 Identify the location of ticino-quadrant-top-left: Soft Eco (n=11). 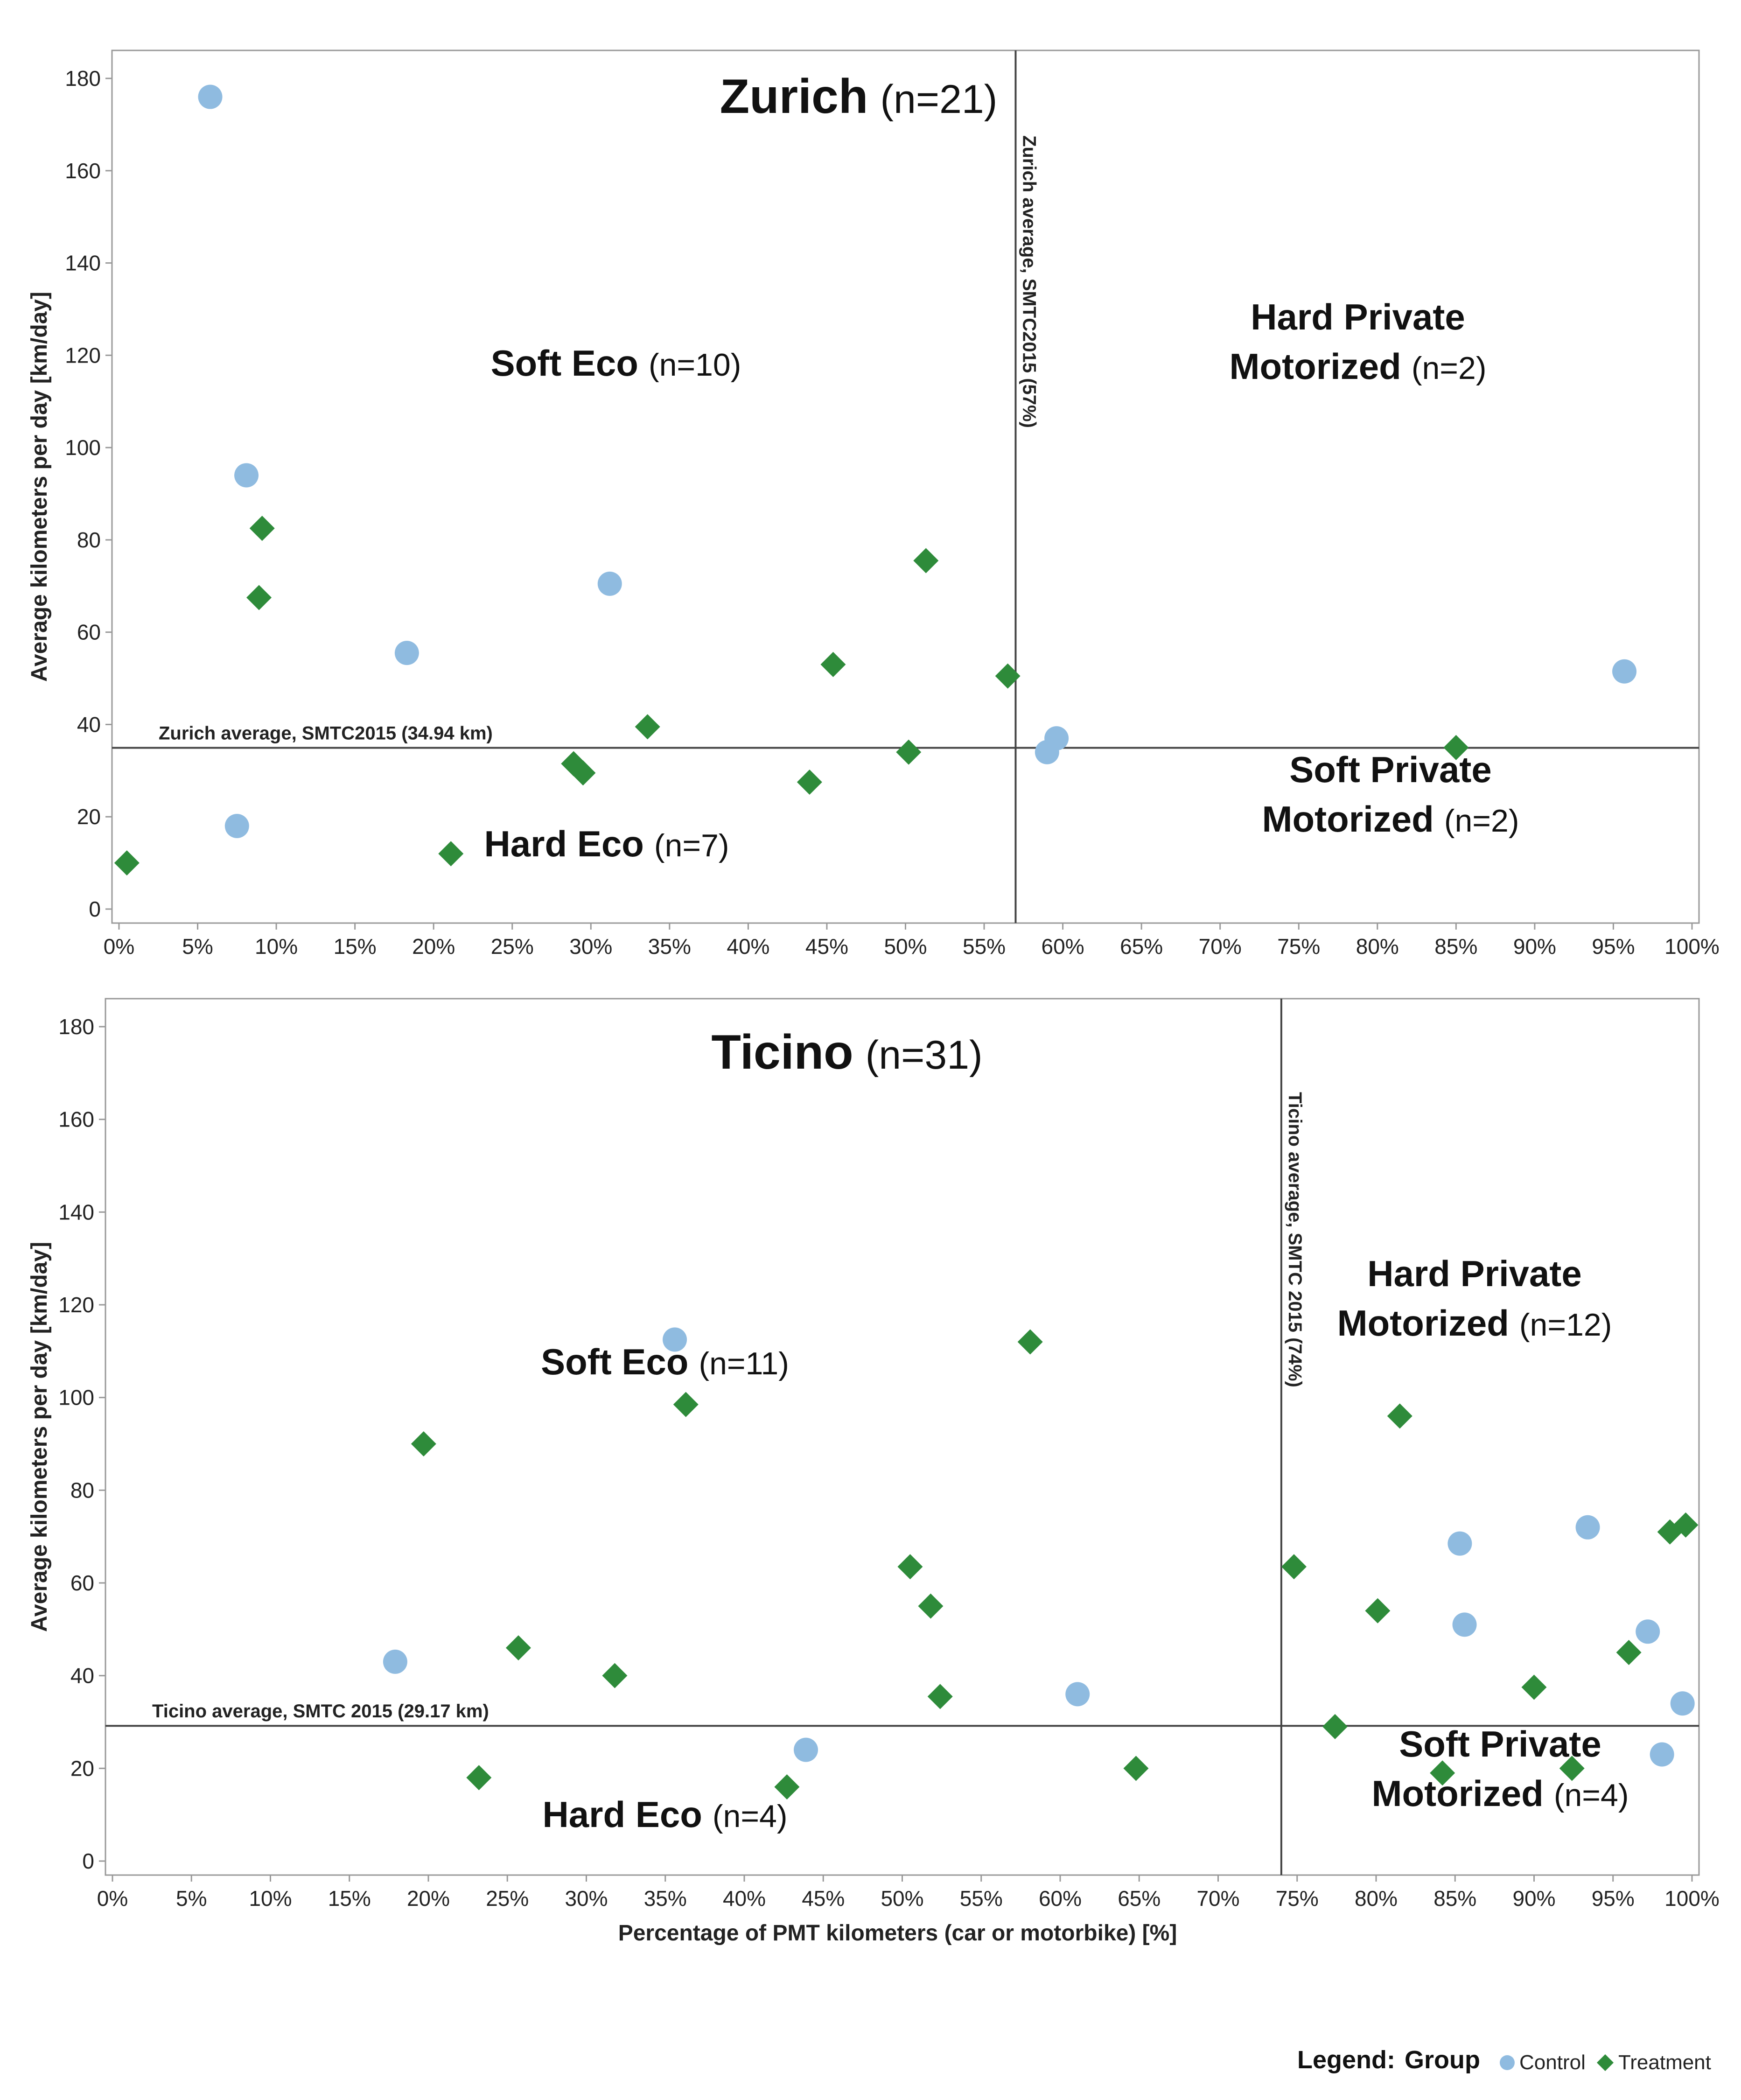
(665, 1361).